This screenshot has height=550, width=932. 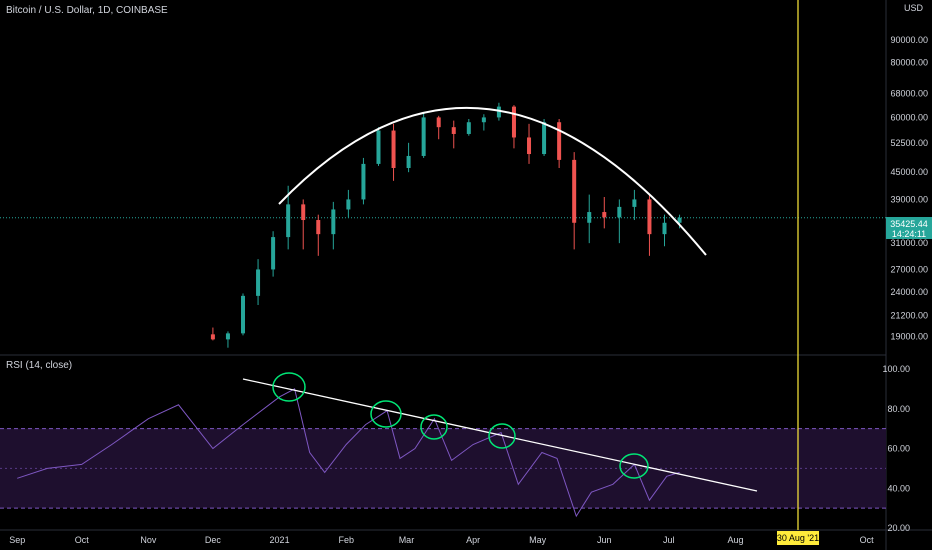 I want to click on price-tick-label: 21200.00, so click(x=909, y=315).